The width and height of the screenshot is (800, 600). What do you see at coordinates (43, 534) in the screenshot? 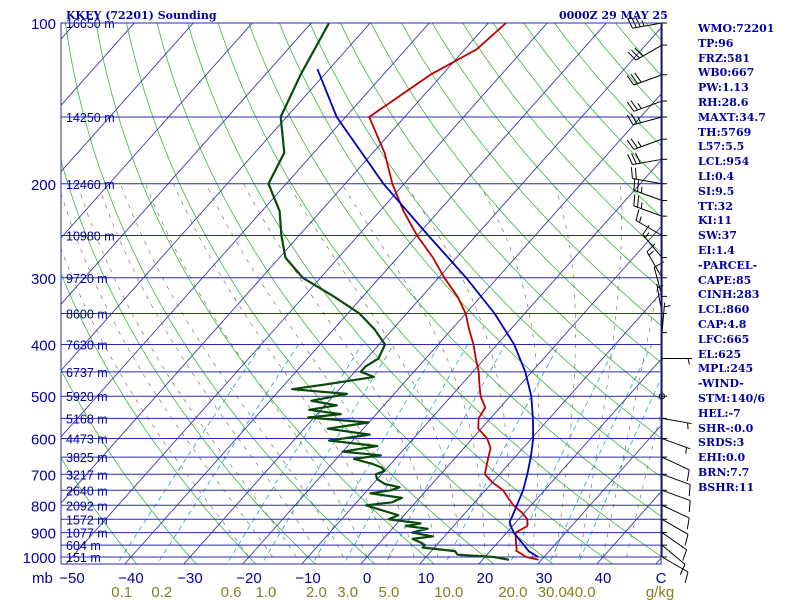
I see `pressure-tick-label: 900` at bounding box center [43, 534].